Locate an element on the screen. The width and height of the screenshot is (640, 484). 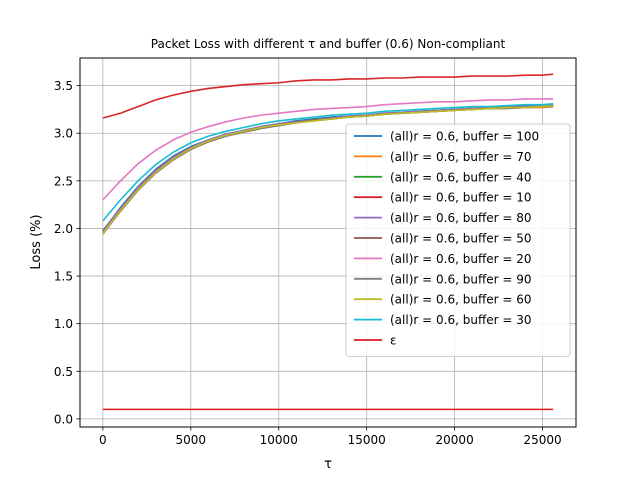
x-tick-label: 20000 is located at coordinates (455, 440).